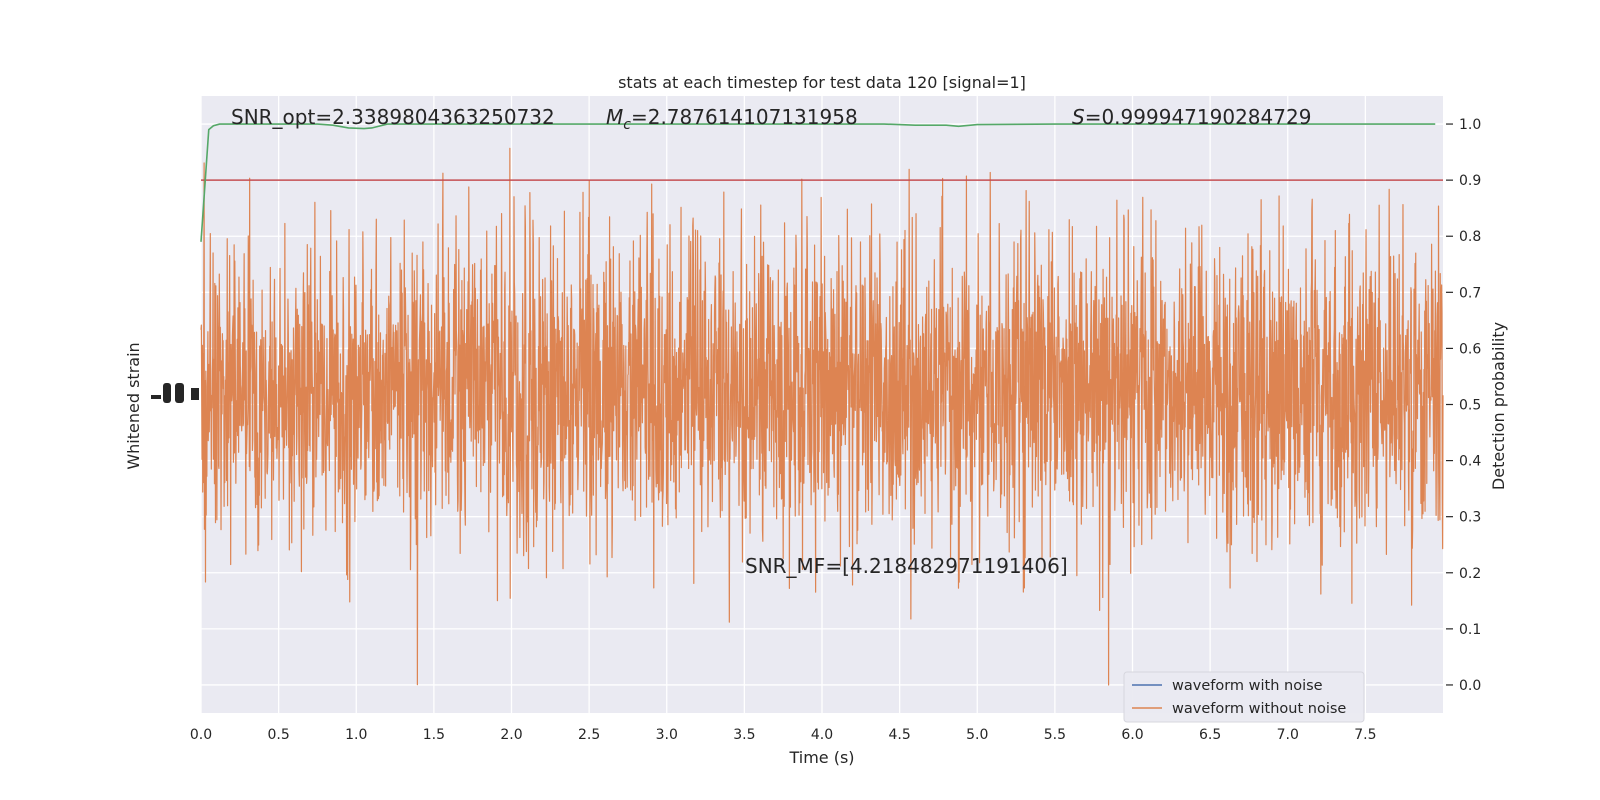  Describe the element at coordinates (1132, 735) in the screenshot. I see `x-tick-label: 6.0` at that location.